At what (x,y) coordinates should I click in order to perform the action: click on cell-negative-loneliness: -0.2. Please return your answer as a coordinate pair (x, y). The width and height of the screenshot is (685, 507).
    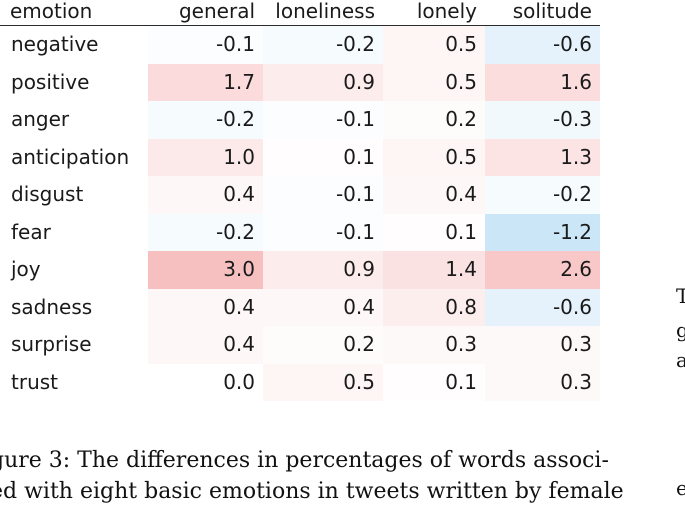
    Looking at the image, I should click on (323, 44).